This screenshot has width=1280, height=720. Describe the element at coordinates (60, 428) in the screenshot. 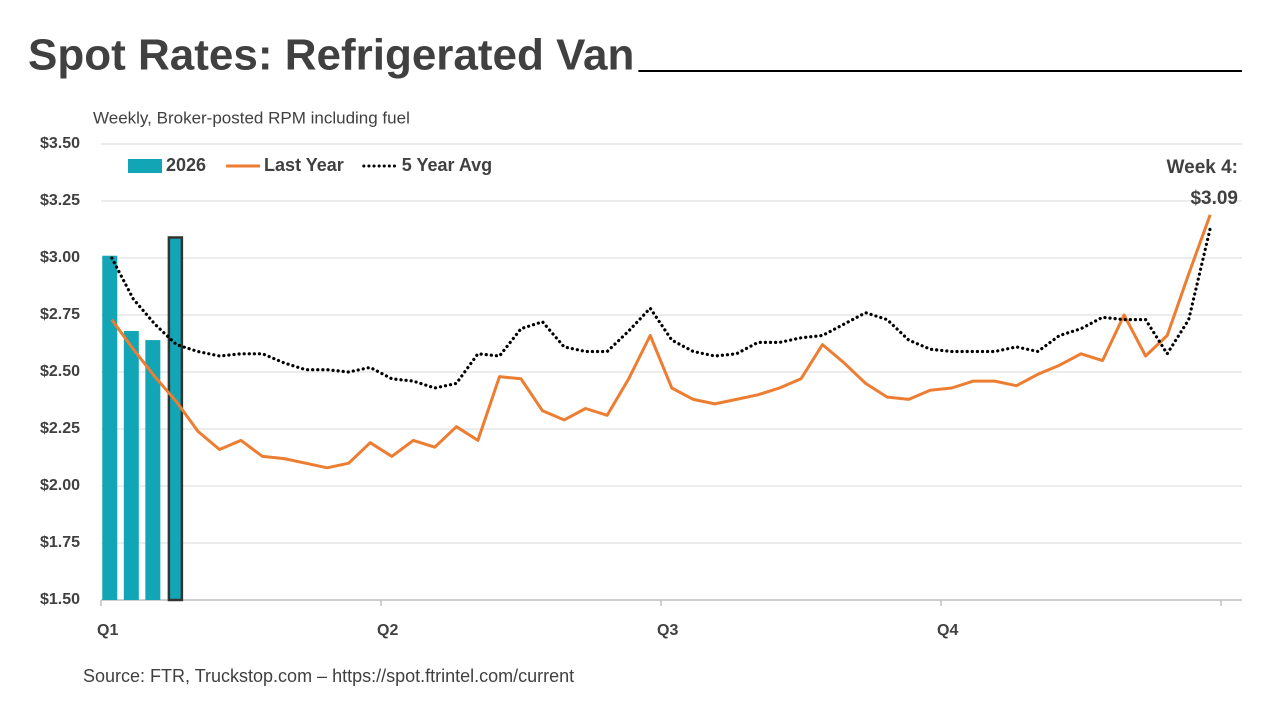

I see `y-tick-label: $2.25` at that location.